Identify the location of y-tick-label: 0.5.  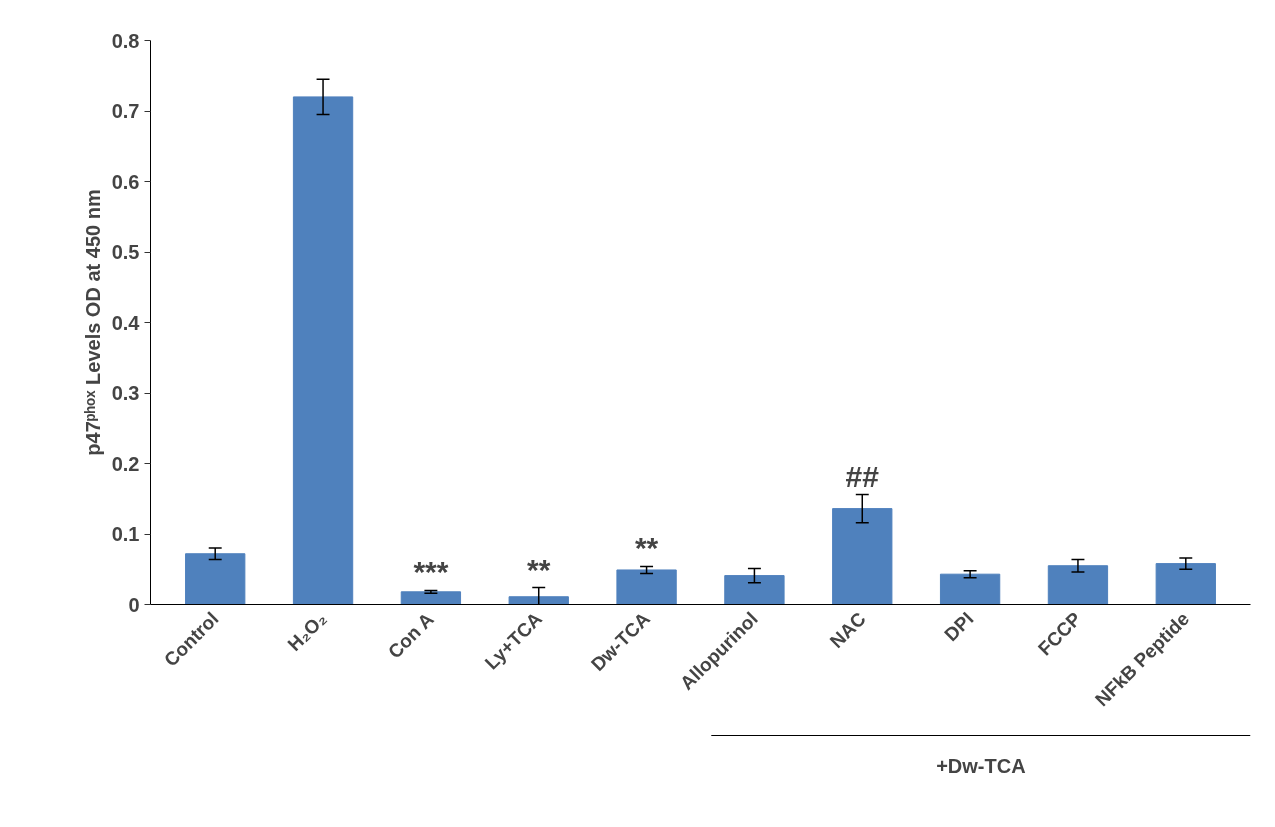
(125, 252).